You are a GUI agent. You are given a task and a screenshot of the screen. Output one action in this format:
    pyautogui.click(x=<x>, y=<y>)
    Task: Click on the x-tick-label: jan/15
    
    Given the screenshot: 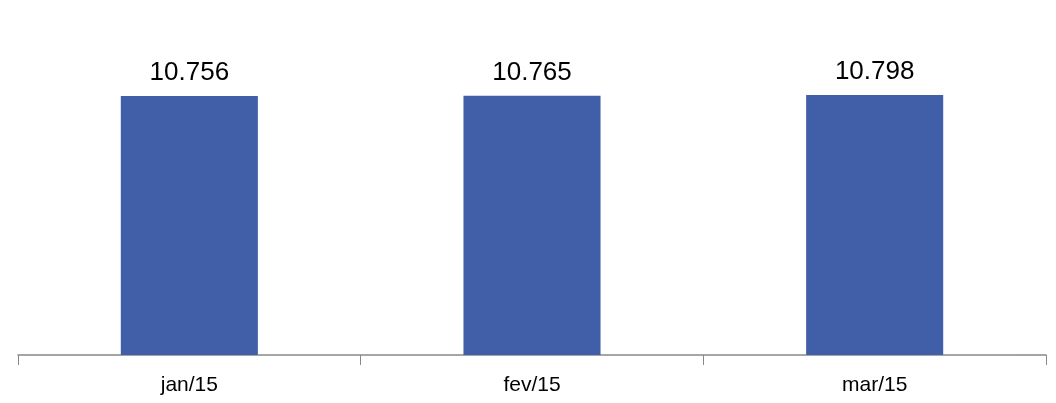 What is the action you would take?
    pyautogui.click(x=188, y=383)
    